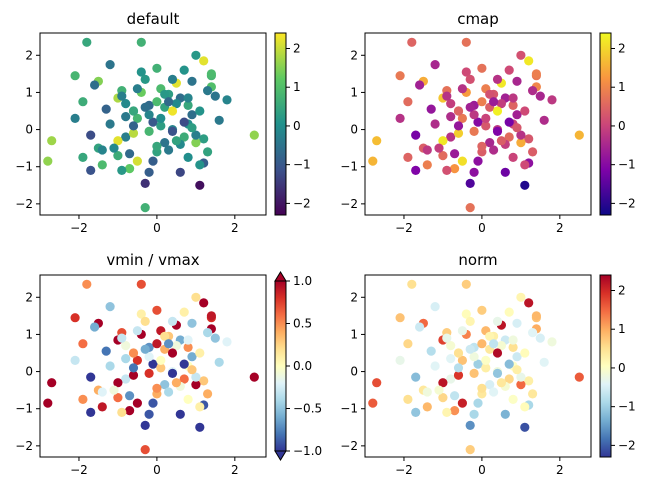  Describe the element at coordinates (627, 445) in the screenshot. I see `colorbar-tick-label: −2` at that location.